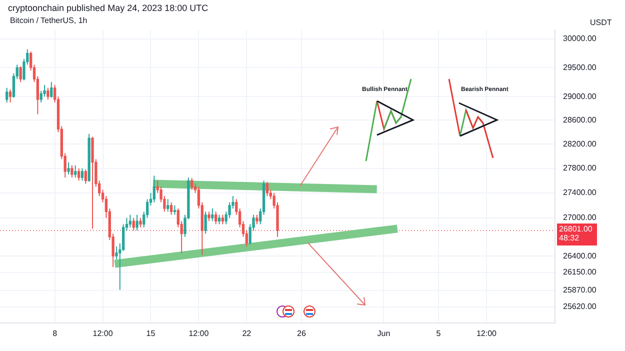 The width and height of the screenshot is (625, 351). Describe the element at coordinates (580, 290) in the screenshot. I see `y-tick-label: 25870.00` at that location.